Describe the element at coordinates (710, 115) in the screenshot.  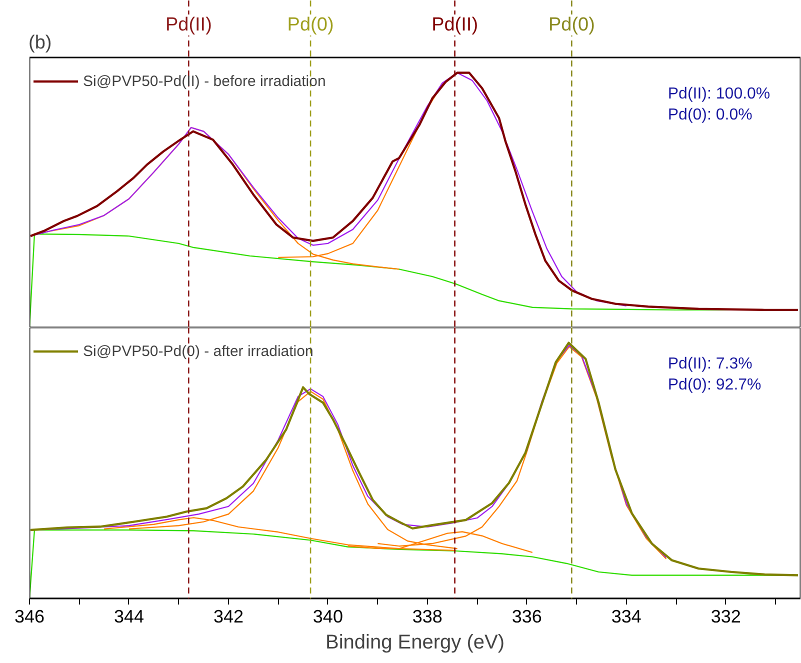
I see `annotation: Pd(0): 0.0%` at that location.